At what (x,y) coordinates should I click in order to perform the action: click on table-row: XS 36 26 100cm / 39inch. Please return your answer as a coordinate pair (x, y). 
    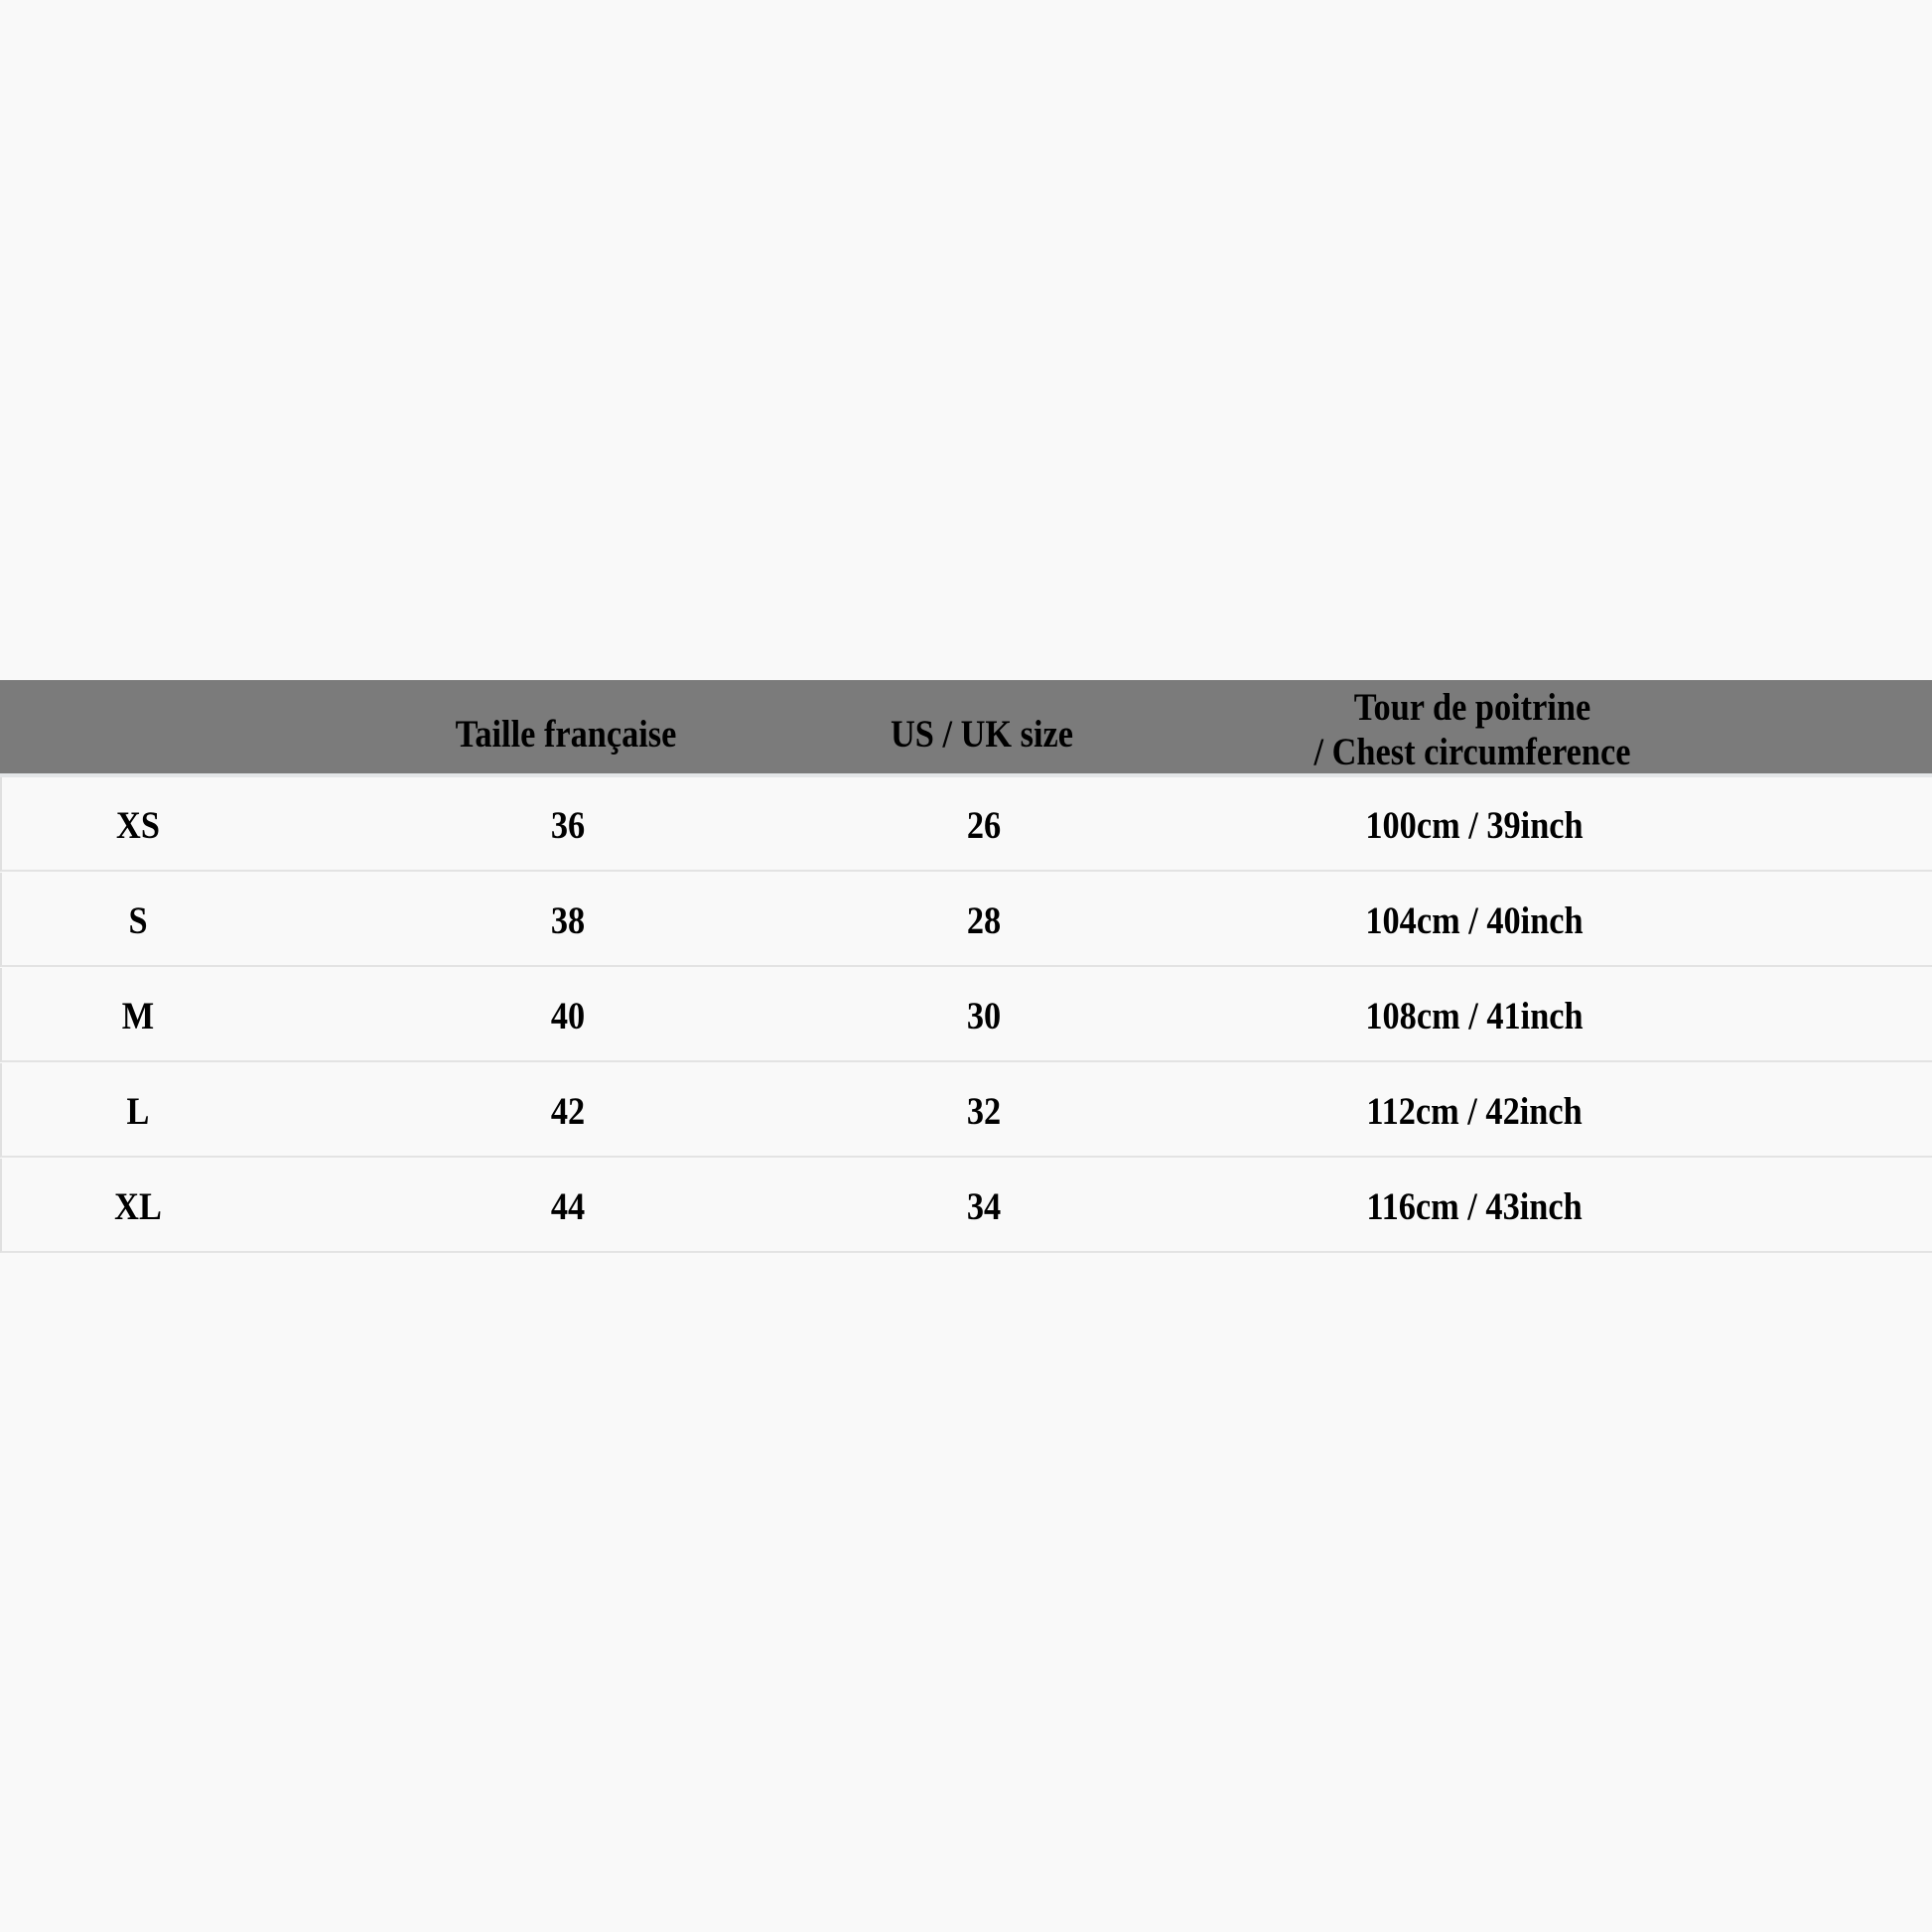
    Looking at the image, I should click on (966, 825).